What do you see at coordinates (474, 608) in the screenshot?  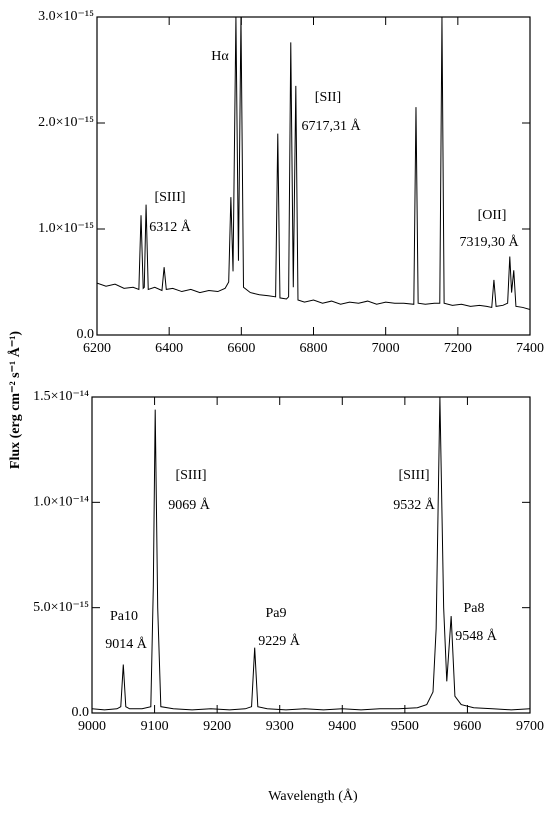 I see `annotation: Pa8` at bounding box center [474, 608].